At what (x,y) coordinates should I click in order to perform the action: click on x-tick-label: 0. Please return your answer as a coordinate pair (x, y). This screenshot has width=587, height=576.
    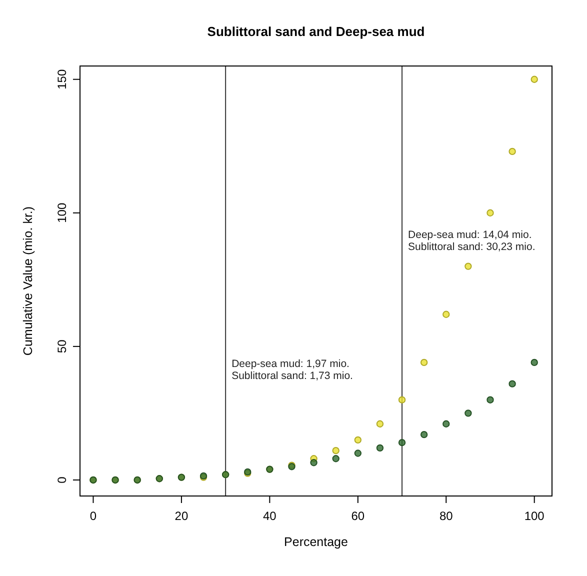
    Looking at the image, I should click on (93, 516).